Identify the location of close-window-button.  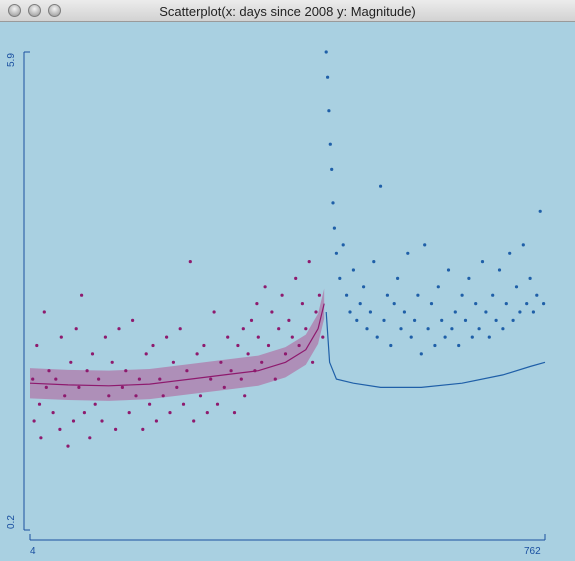
(14, 10).